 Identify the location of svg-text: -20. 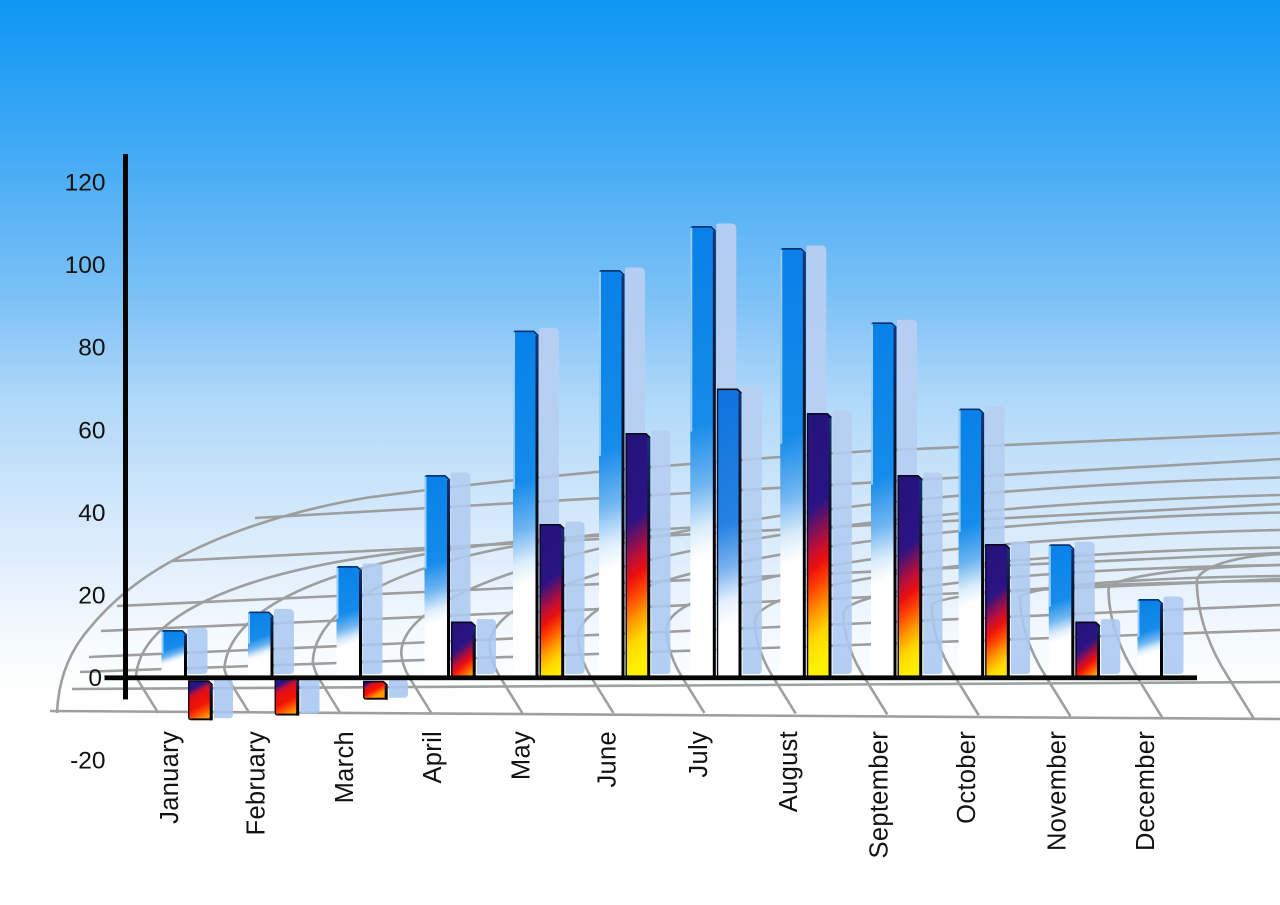
(87, 761).